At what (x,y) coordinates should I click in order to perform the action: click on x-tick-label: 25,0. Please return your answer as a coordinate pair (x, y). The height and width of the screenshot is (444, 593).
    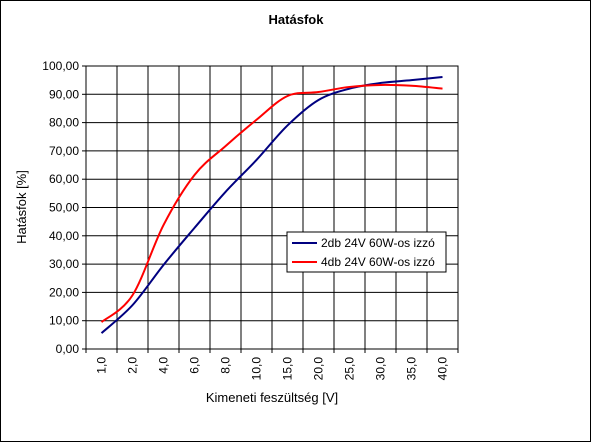
    Looking at the image, I should click on (350, 369).